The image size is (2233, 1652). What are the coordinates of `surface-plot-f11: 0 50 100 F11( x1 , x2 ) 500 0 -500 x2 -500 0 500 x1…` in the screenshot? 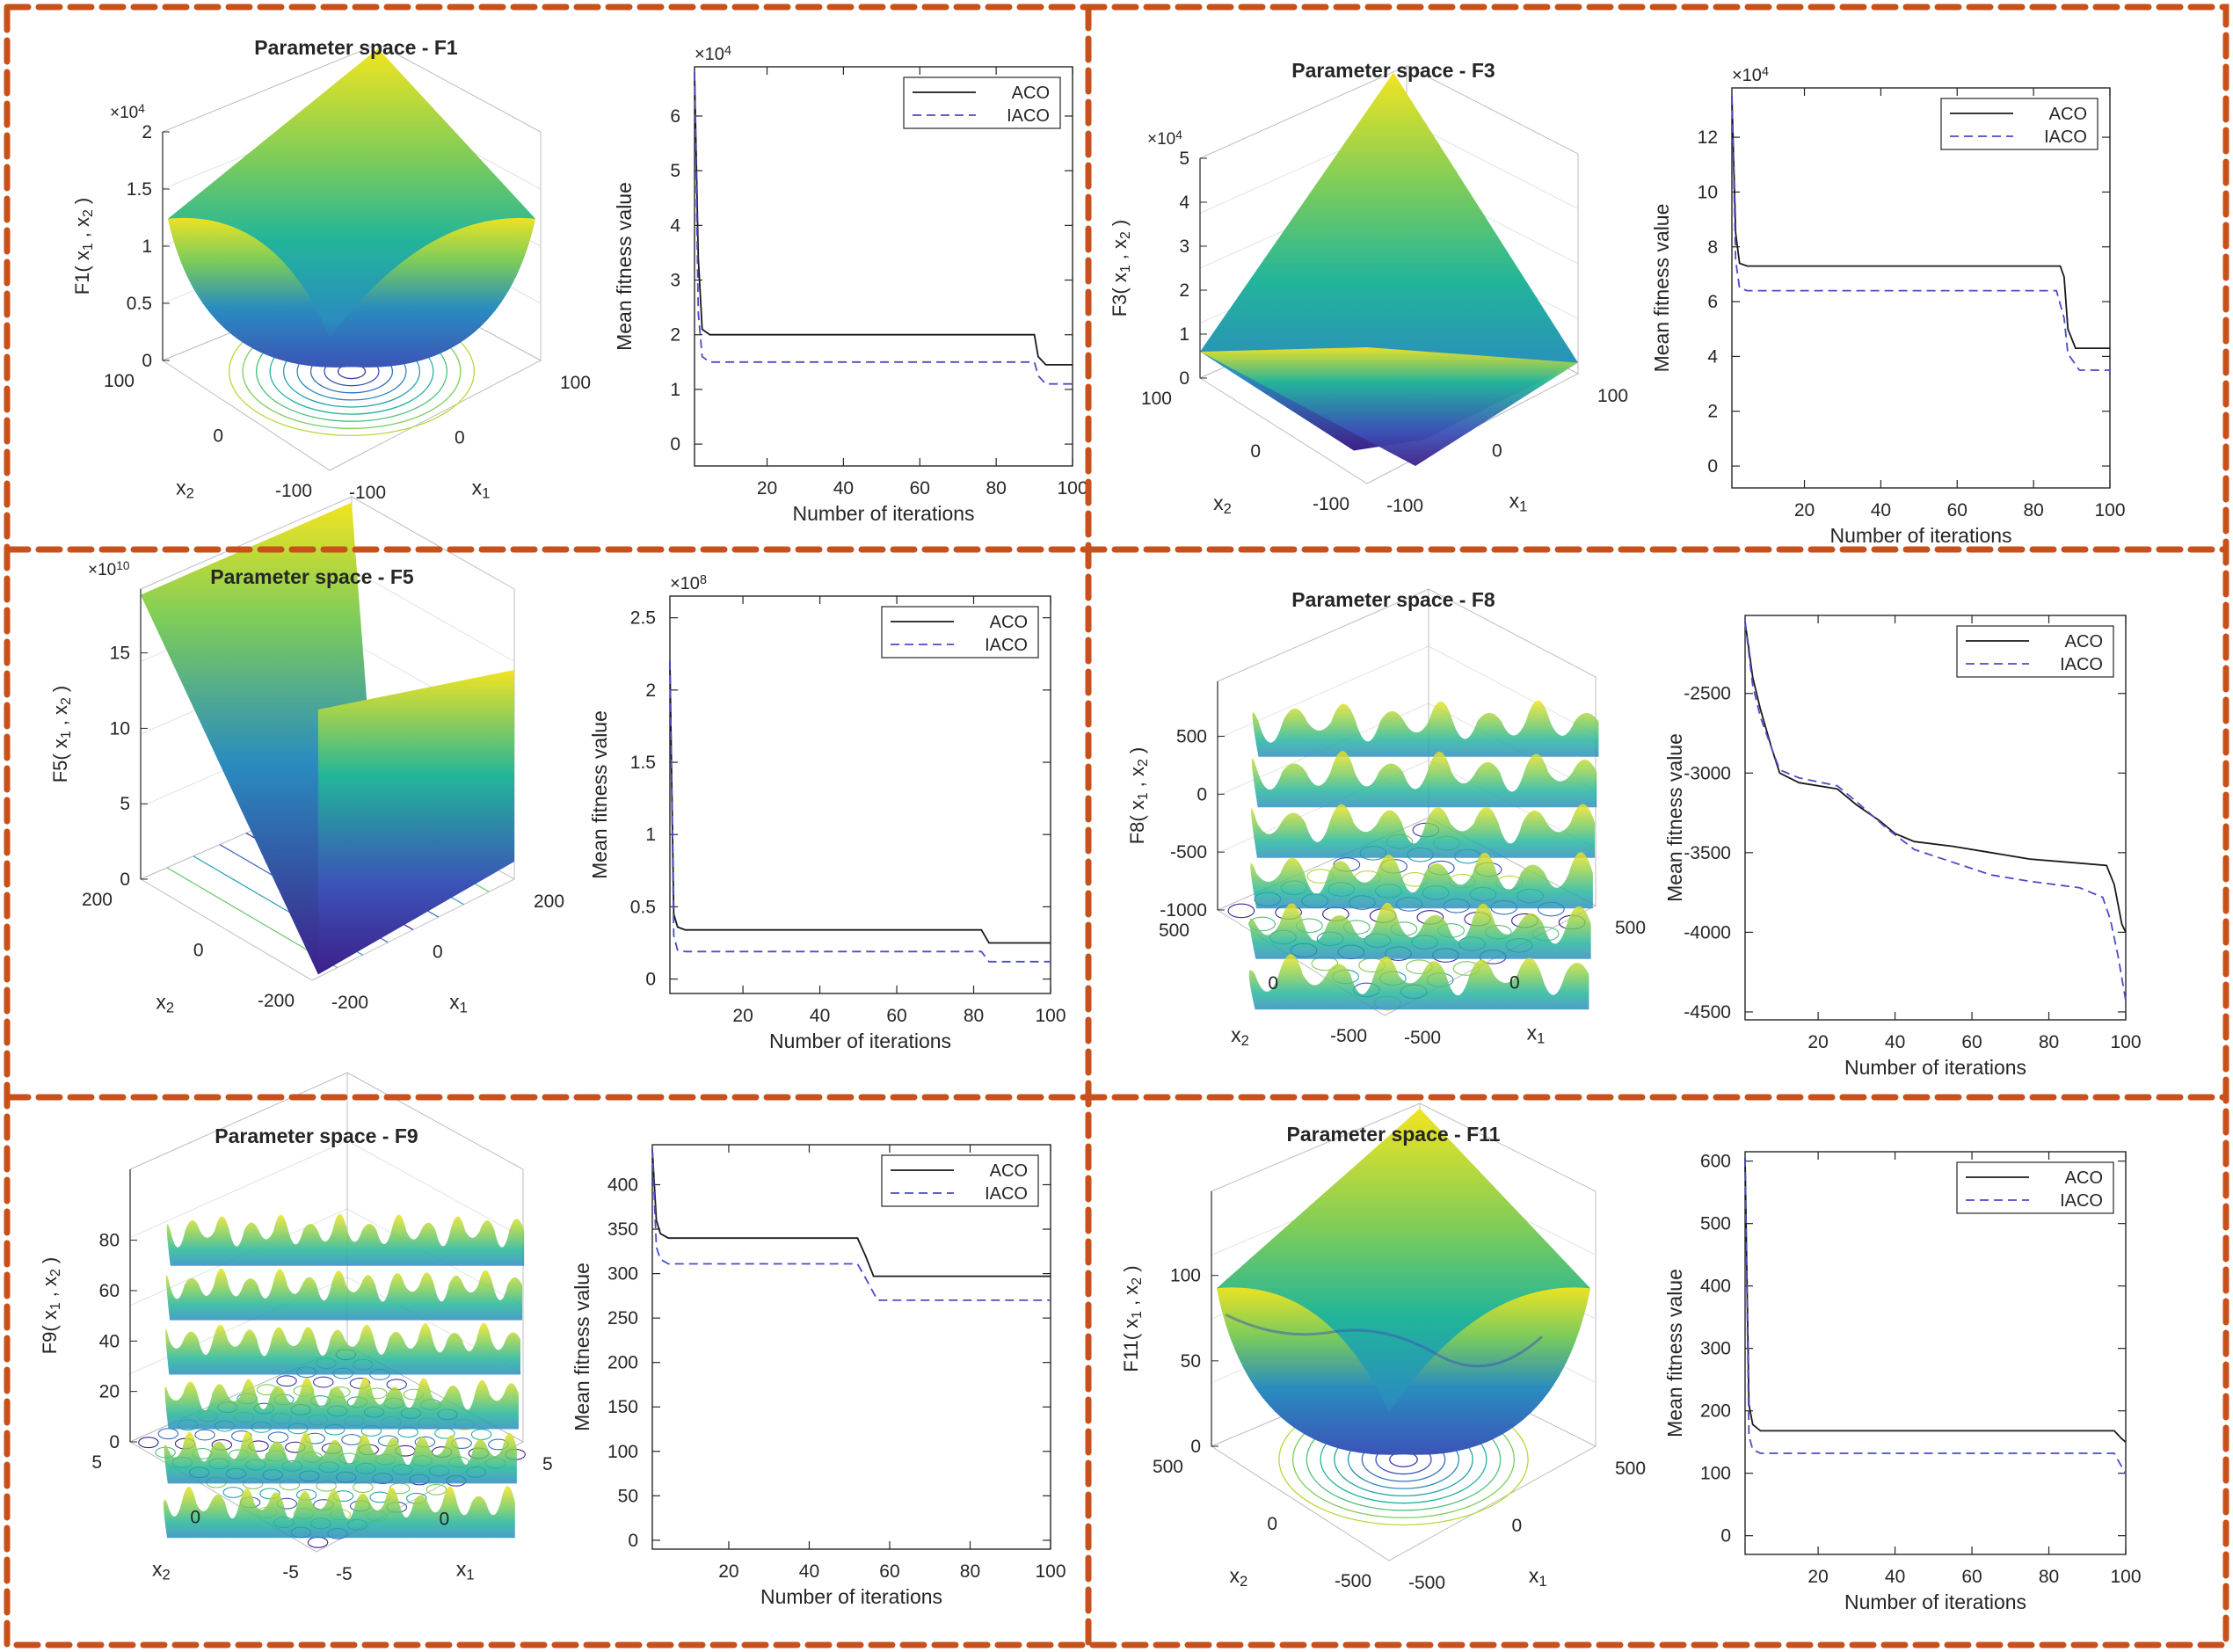 It's located at (1383, 1348).